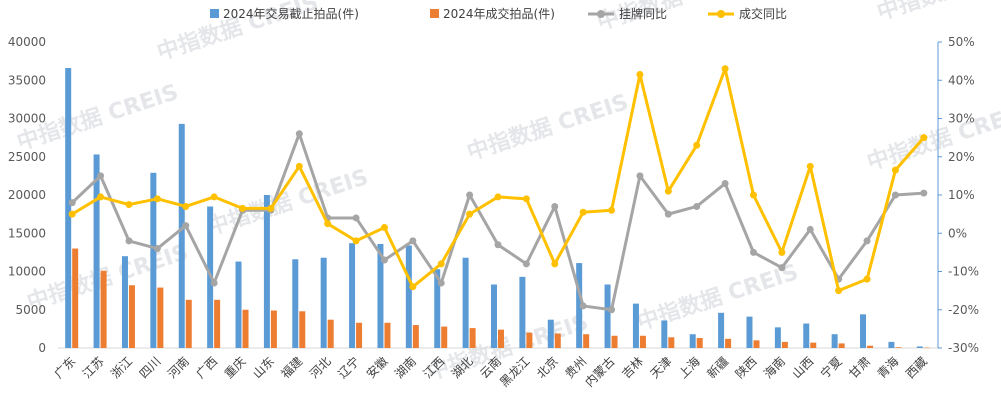  Describe the element at coordinates (320, 367) in the screenshot. I see `category-label: 河北` at that location.